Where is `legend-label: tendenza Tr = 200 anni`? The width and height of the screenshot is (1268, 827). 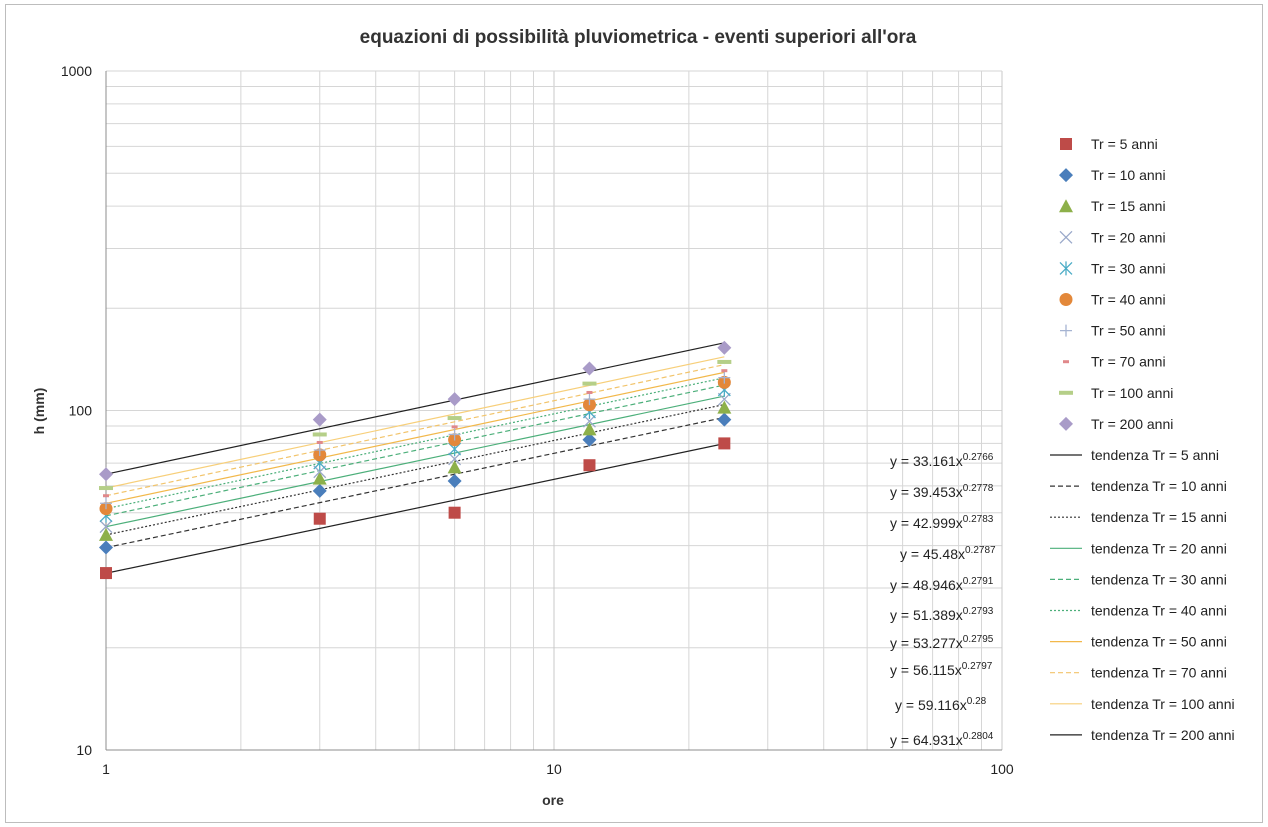
legend-label: tendenza Tr = 200 anni is located at coordinates (1163, 735).